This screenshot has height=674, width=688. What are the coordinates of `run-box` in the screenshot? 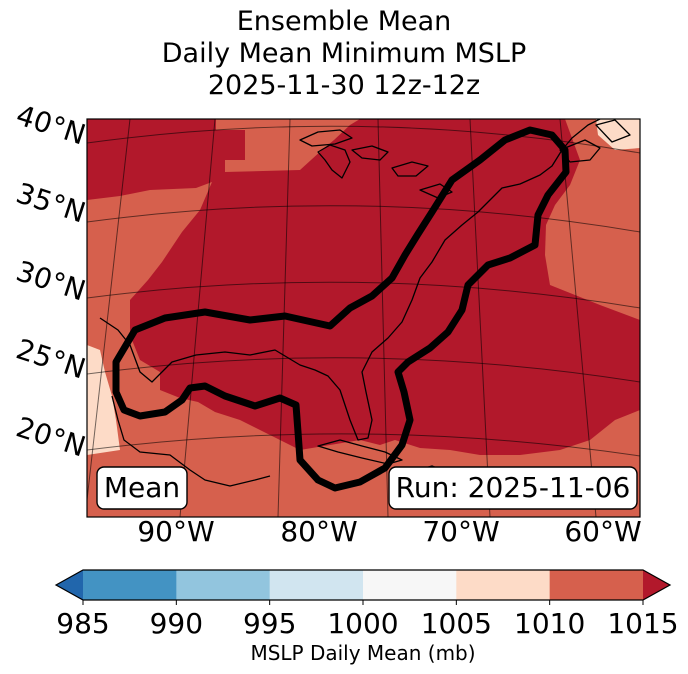 It's located at (513, 488).